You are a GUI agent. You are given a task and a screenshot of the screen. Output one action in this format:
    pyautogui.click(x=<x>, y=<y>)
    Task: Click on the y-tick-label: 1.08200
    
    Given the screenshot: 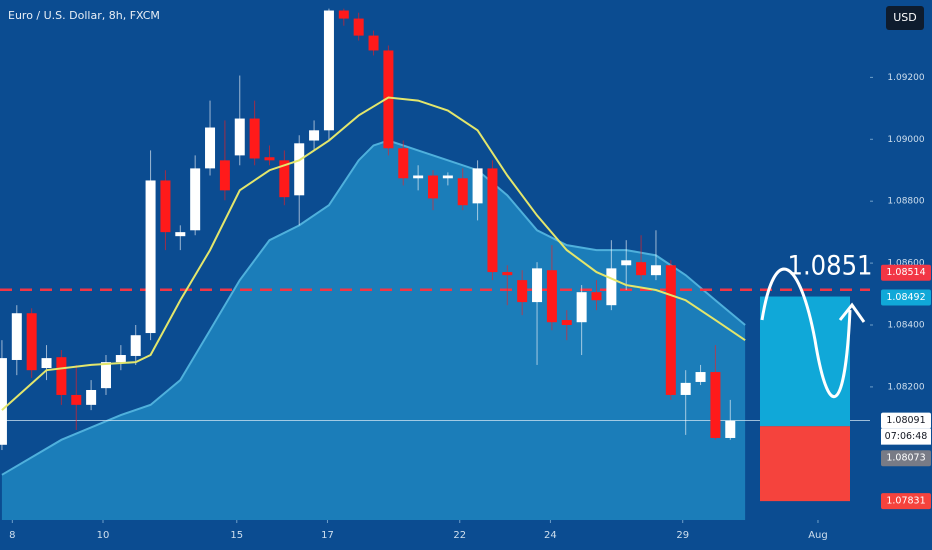 What is the action you would take?
    pyautogui.click(x=905, y=387)
    